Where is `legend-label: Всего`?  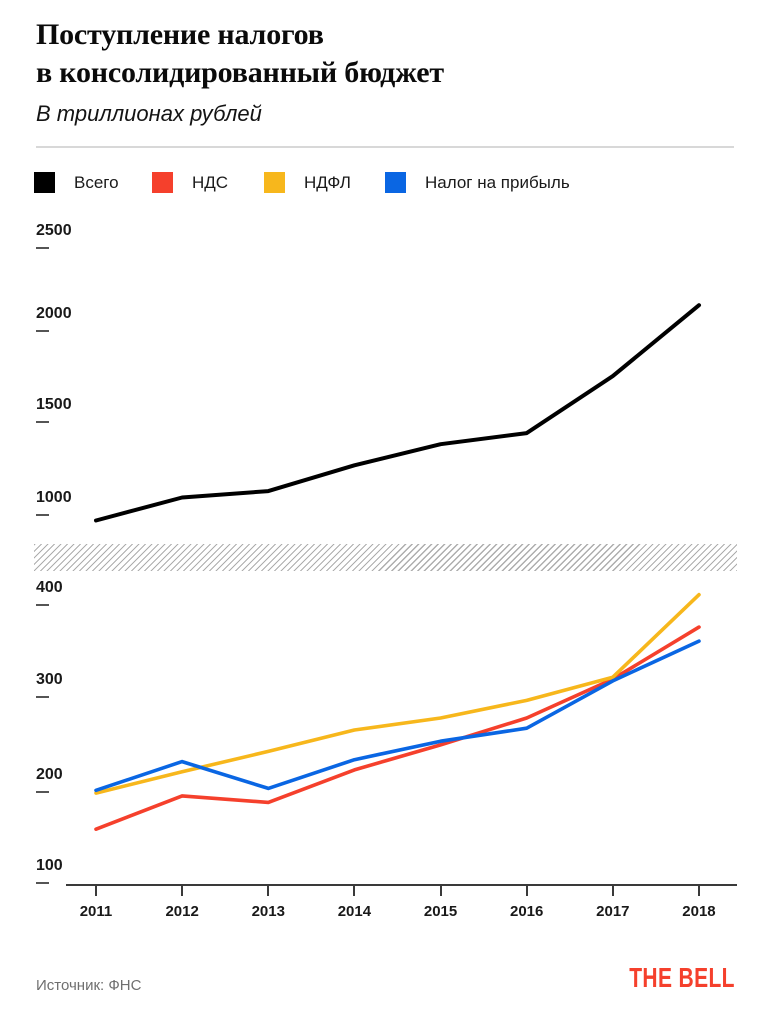
legend-label: Всего is located at coordinates (96, 182).